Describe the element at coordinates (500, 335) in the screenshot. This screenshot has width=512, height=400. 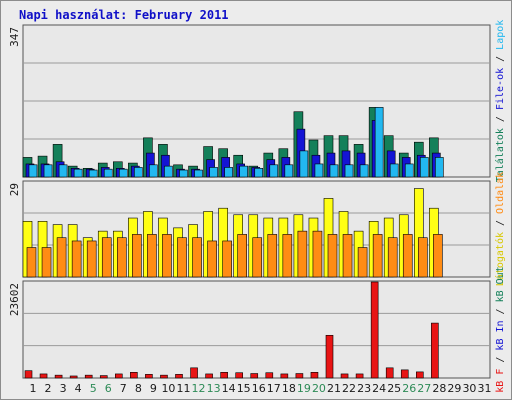
I see `legend-segment: kB In` at that location.